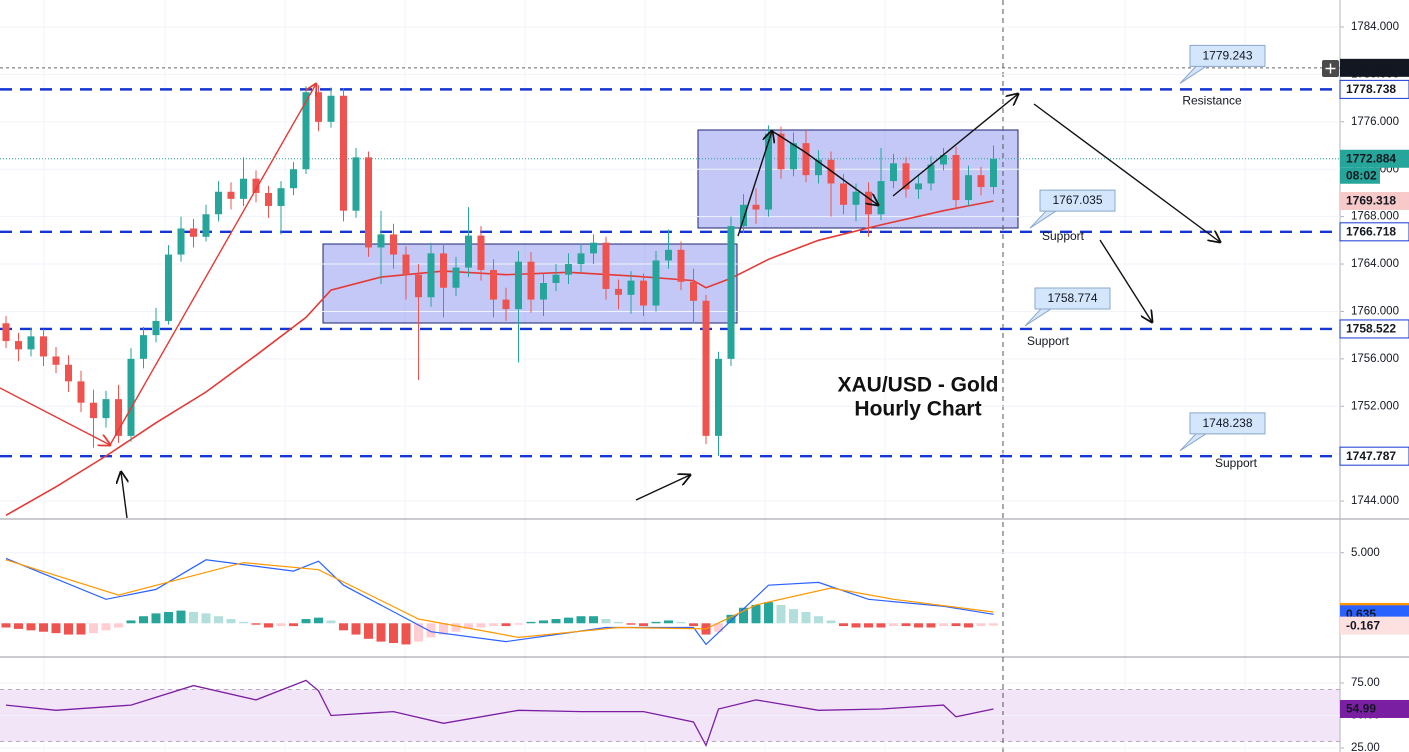  What do you see at coordinates (1375, 359) in the screenshot?
I see `y-tick-label: 1756.000` at bounding box center [1375, 359].